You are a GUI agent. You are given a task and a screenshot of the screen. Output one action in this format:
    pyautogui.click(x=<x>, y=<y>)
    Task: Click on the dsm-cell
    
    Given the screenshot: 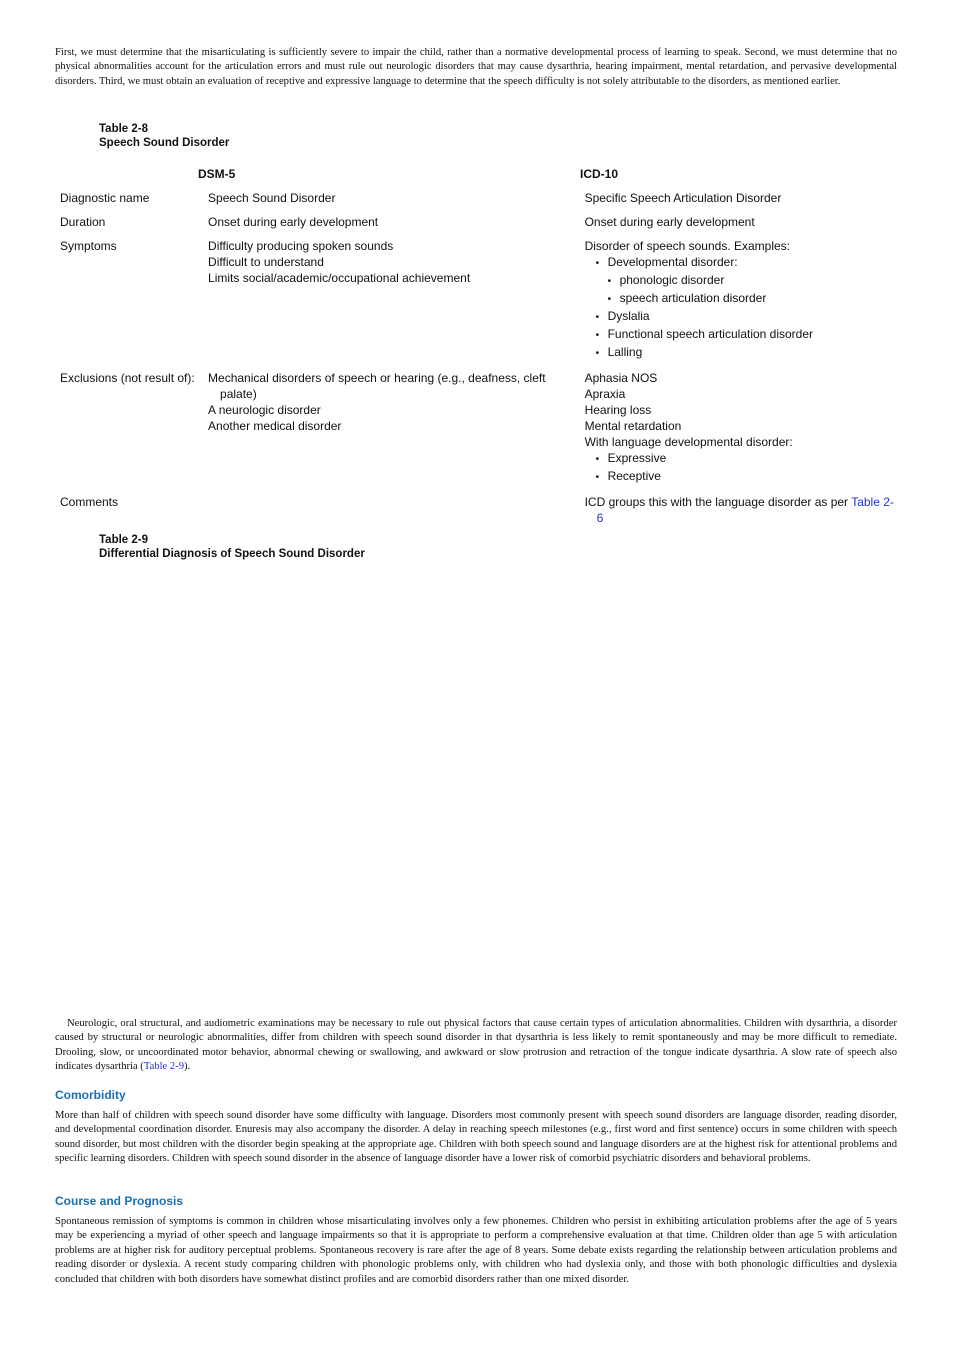 What is the action you would take?
    pyautogui.click(x=396, y=510)
    